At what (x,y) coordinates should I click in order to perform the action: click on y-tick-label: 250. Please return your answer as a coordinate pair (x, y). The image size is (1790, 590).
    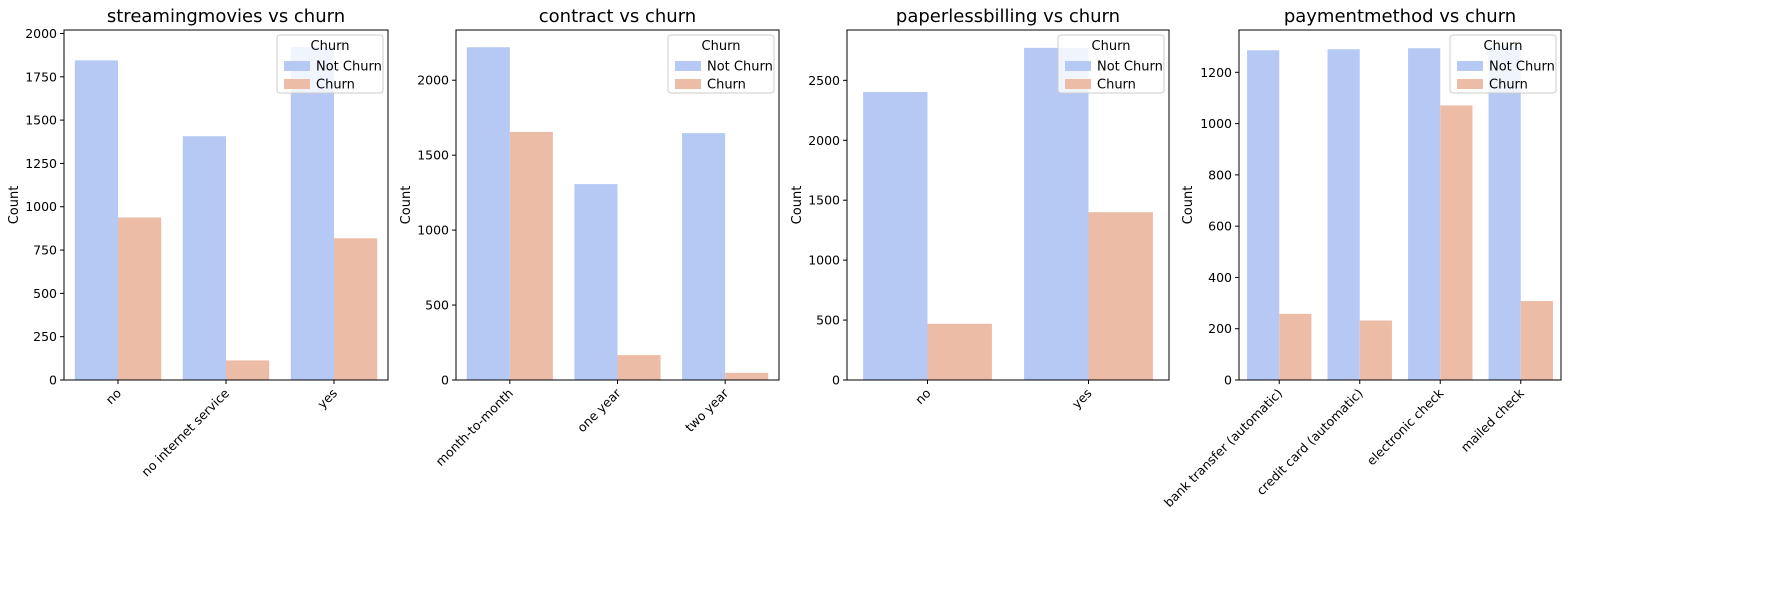
    Looking at the image, I should click on (45, 336).